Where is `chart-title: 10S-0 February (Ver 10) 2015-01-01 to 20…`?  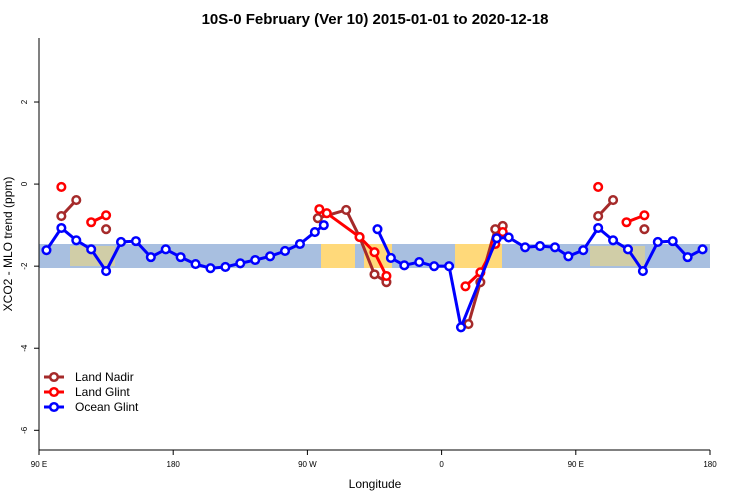 chart-title: 10S-0 February (Ver 10) 2015-01-01 to 20… is located at coordinates (375, 19).